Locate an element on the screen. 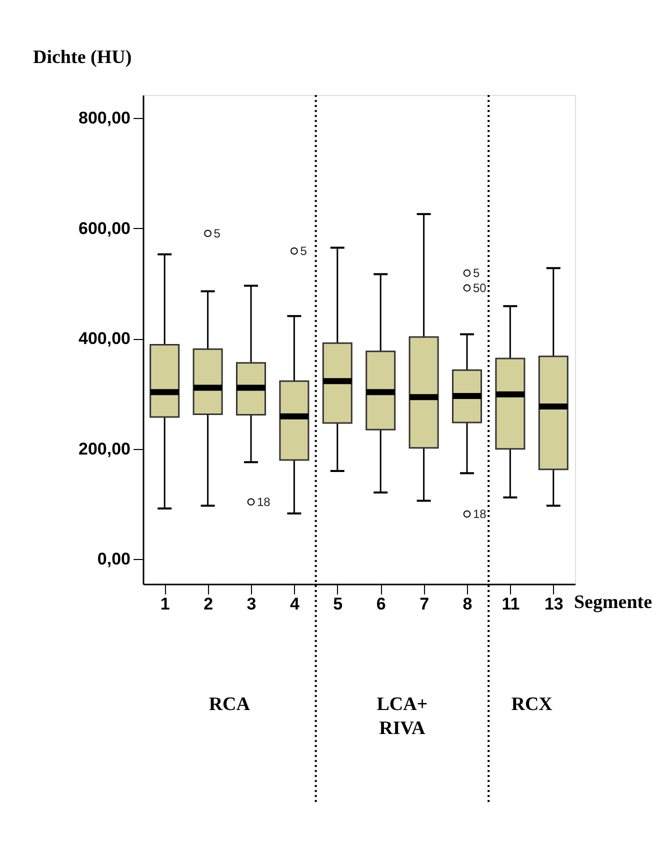  x-tick-label: 1 is located at coordinates (165, 604).